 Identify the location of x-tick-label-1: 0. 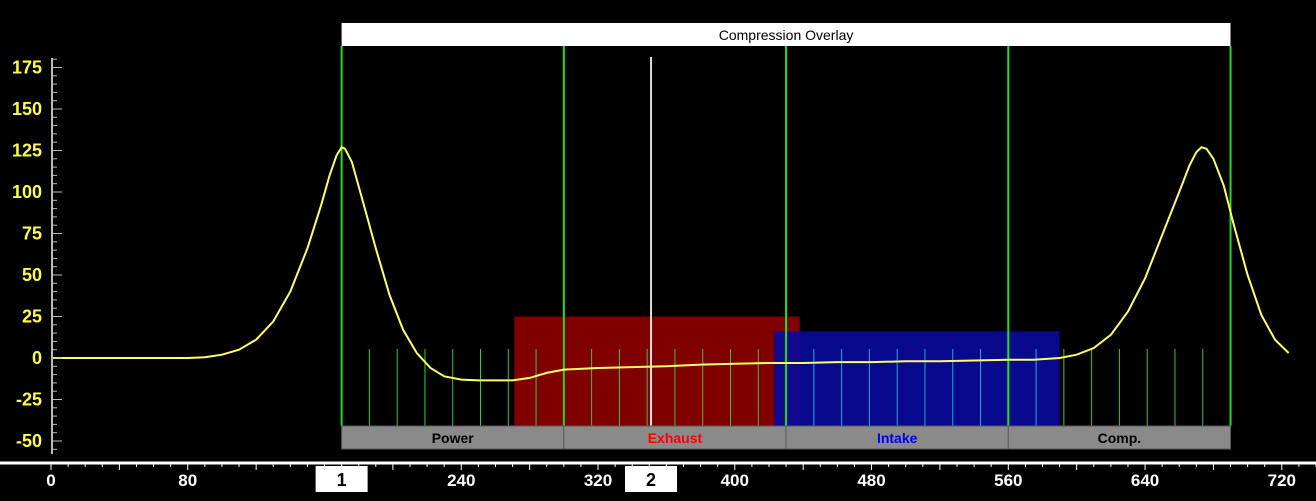
(50, 480).